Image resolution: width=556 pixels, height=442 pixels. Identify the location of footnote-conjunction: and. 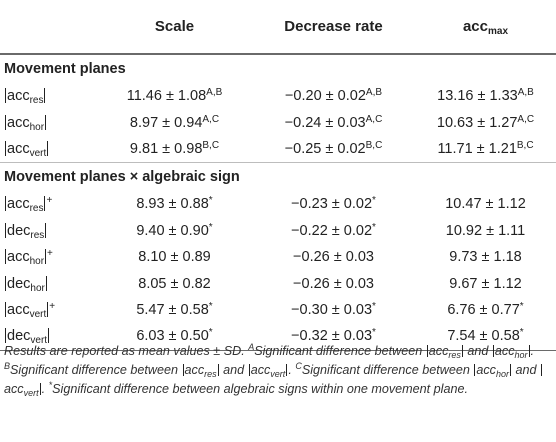
(526, 370).